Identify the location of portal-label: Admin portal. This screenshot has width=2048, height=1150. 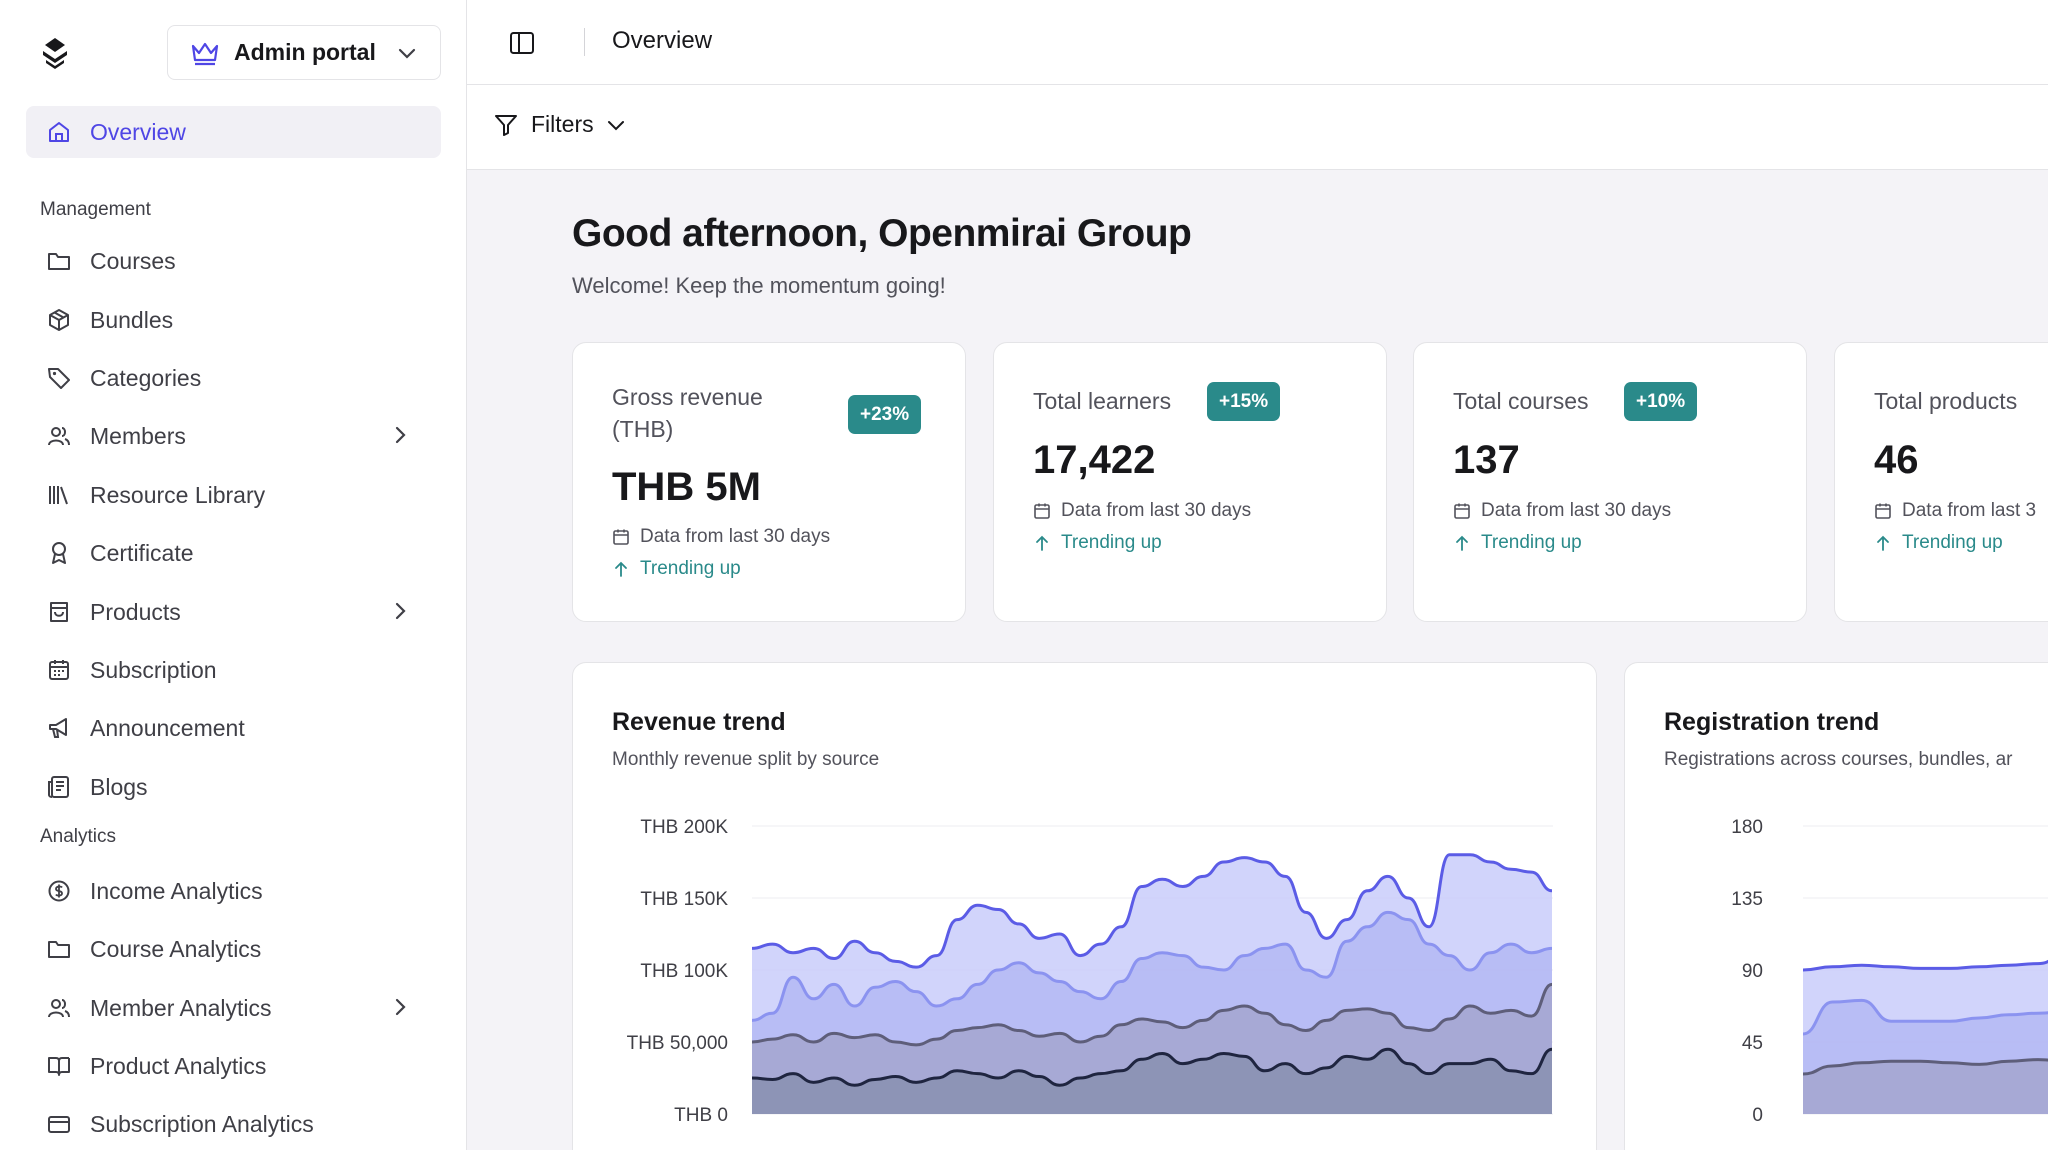
(305, 52).